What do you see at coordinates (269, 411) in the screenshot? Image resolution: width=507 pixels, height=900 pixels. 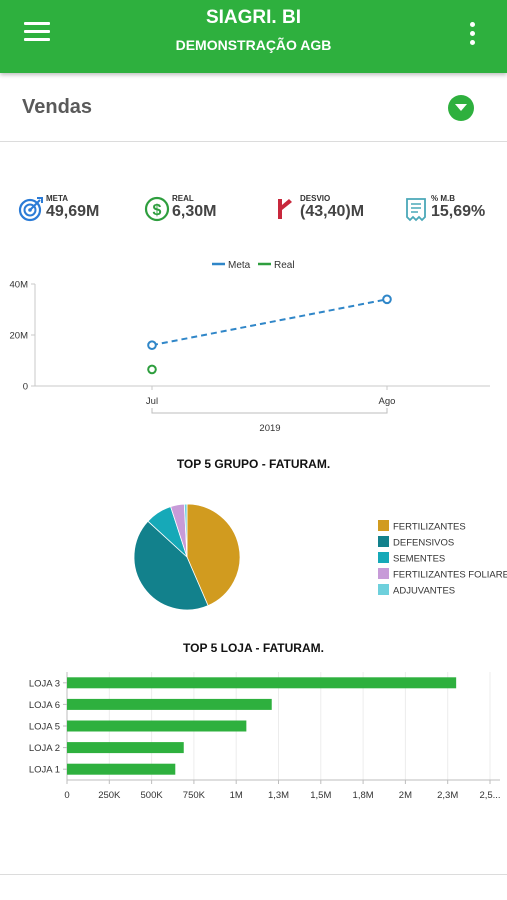 I see `x-group-bracket` at bounding box center [269, 411].